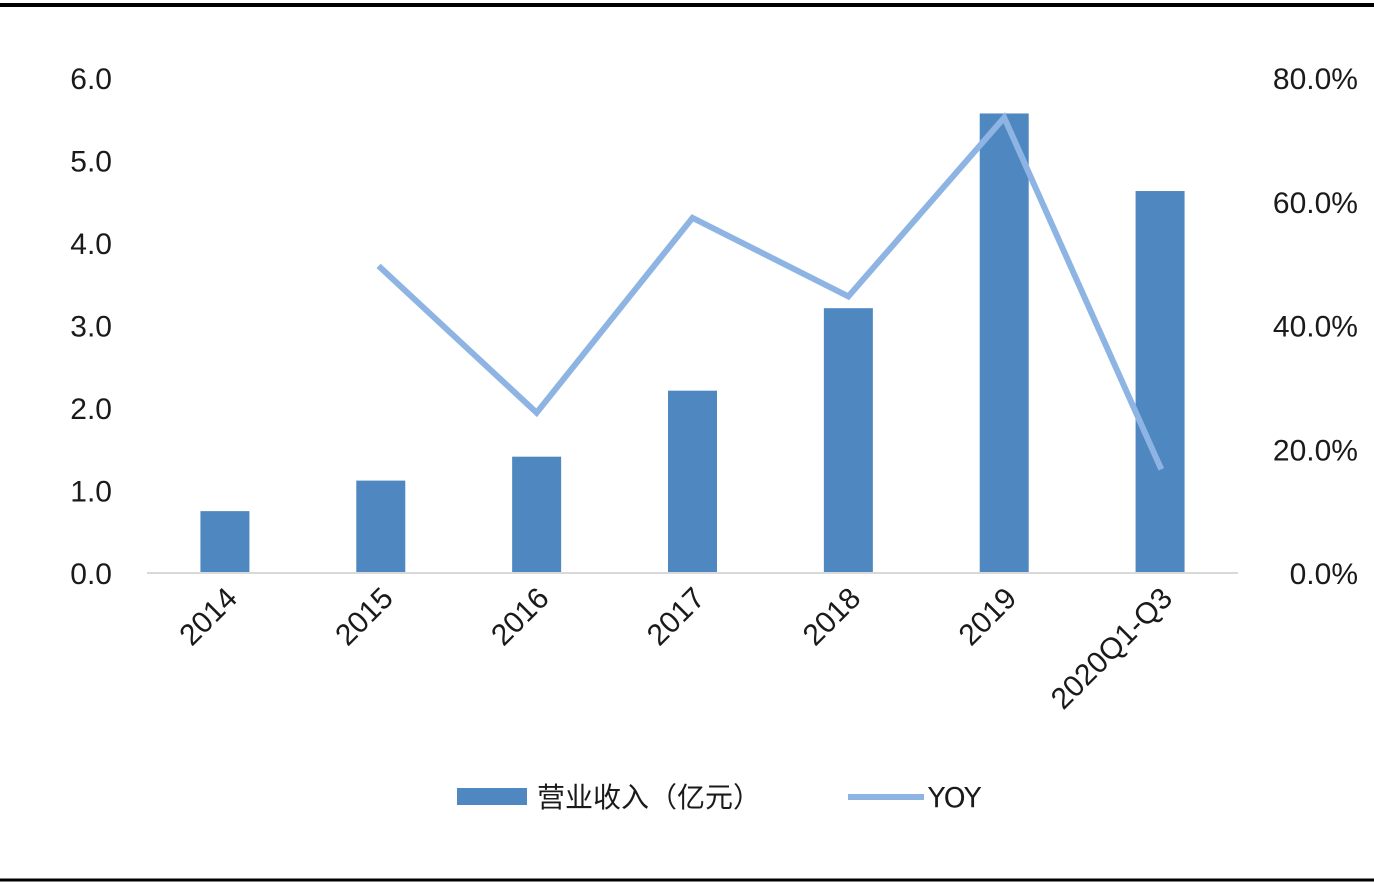 This screenshot has width=1374, height=882. What do you see at coordinates (91, 162) in the screenshot?
I see `left-tick-label: 5.0` at bounding box center [91, 162].